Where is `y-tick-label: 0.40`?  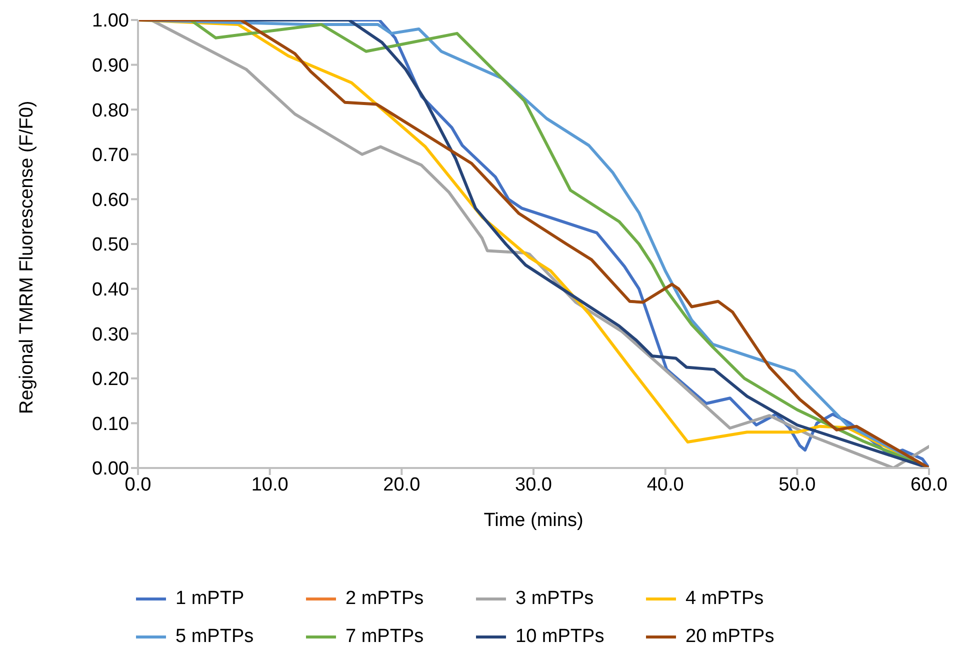
y-tick-label: 0.40 is located at coordinates (110, 290).